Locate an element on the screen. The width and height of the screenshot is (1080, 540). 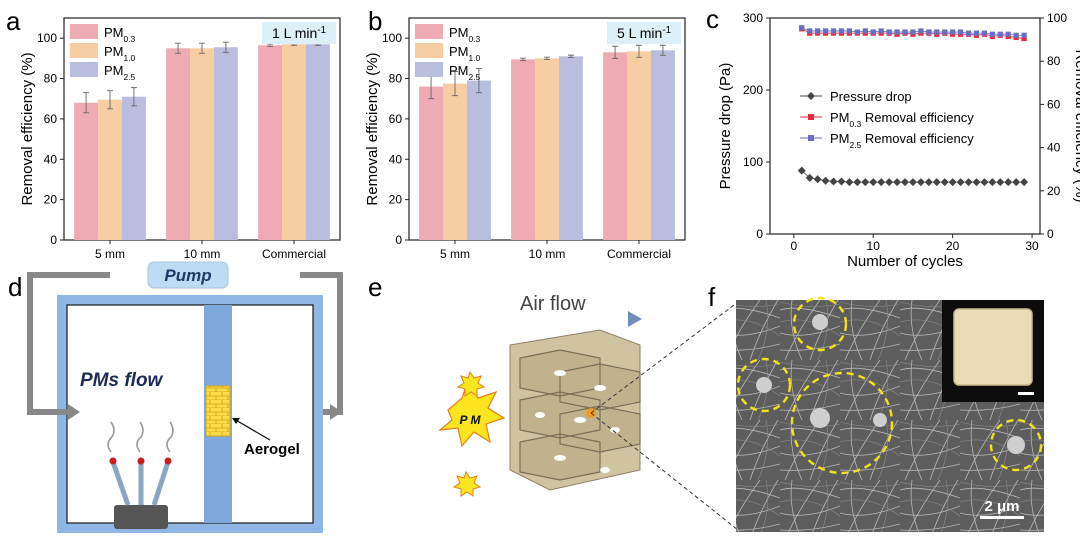
x-tick-label: 0 is located at coordinates (793, 246).